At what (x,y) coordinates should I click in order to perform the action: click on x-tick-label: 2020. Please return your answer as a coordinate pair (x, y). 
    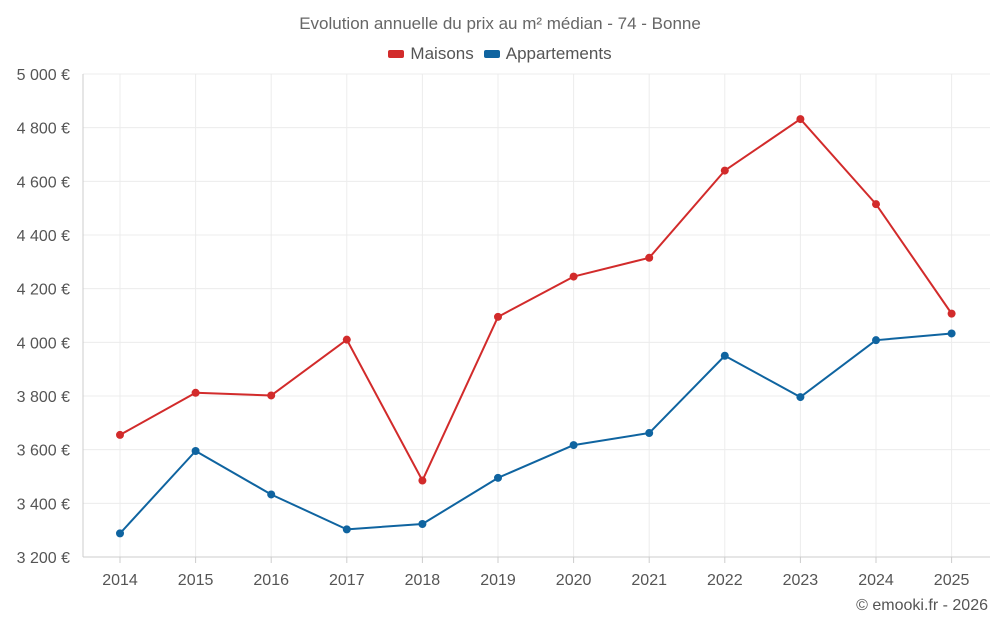
    Looking at the image, I should click on (574, 580).